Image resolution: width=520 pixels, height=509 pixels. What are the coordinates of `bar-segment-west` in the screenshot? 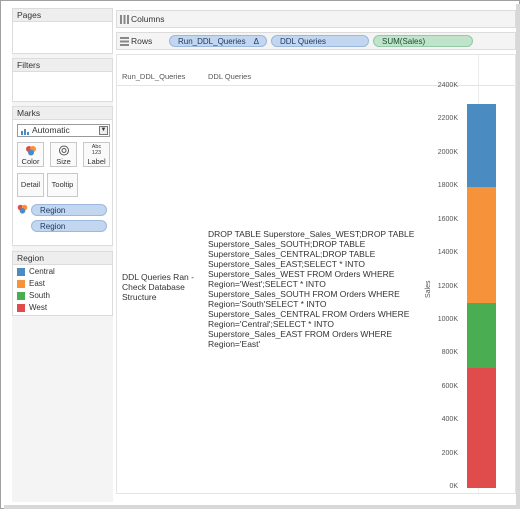 It's located at (481, 427).